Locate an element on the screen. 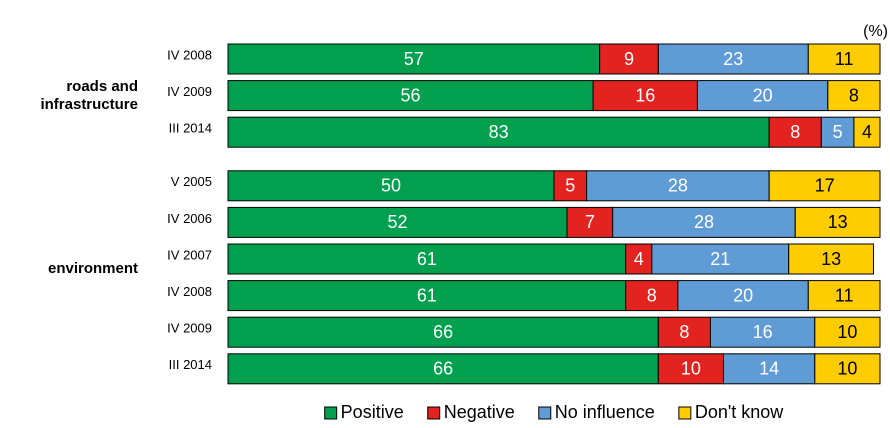 This screenshot has height=428, width=890. legend-label: Negative is located at coordinates (479, 412).